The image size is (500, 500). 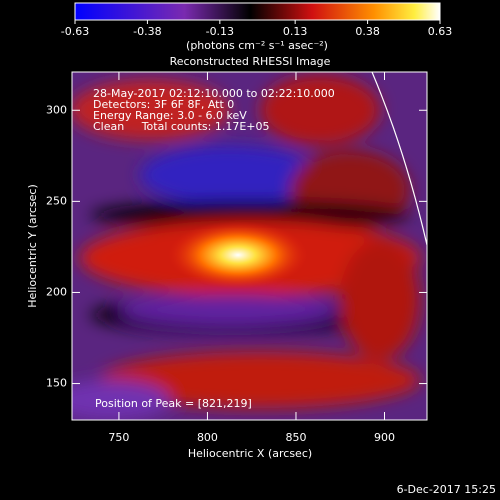 I want to click on x-tick-label: 750, so click(x=118, y=437).